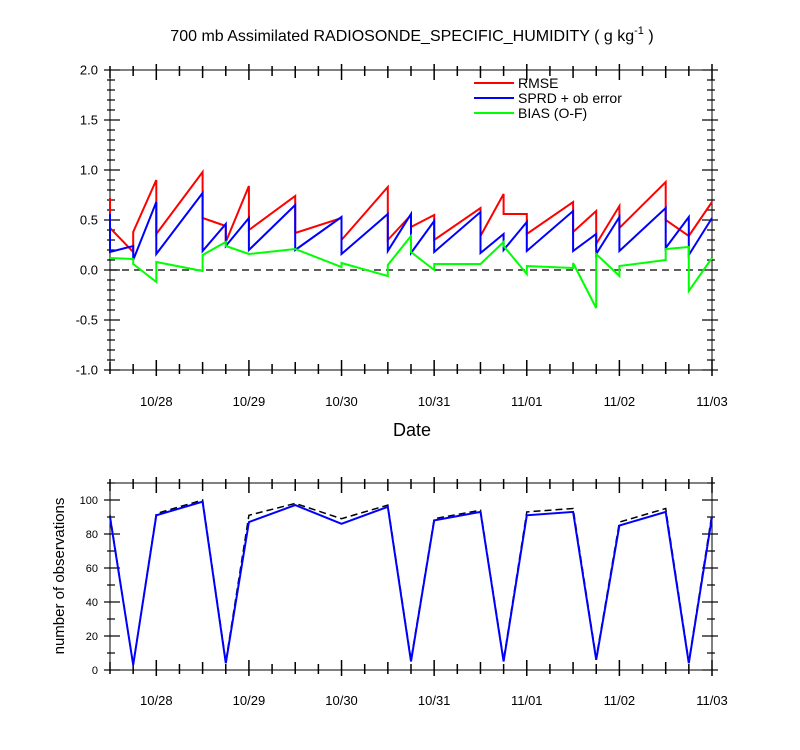 This screenshot has width=800, height=750. I want to click on title-exponent: -1, so click(639, 31).